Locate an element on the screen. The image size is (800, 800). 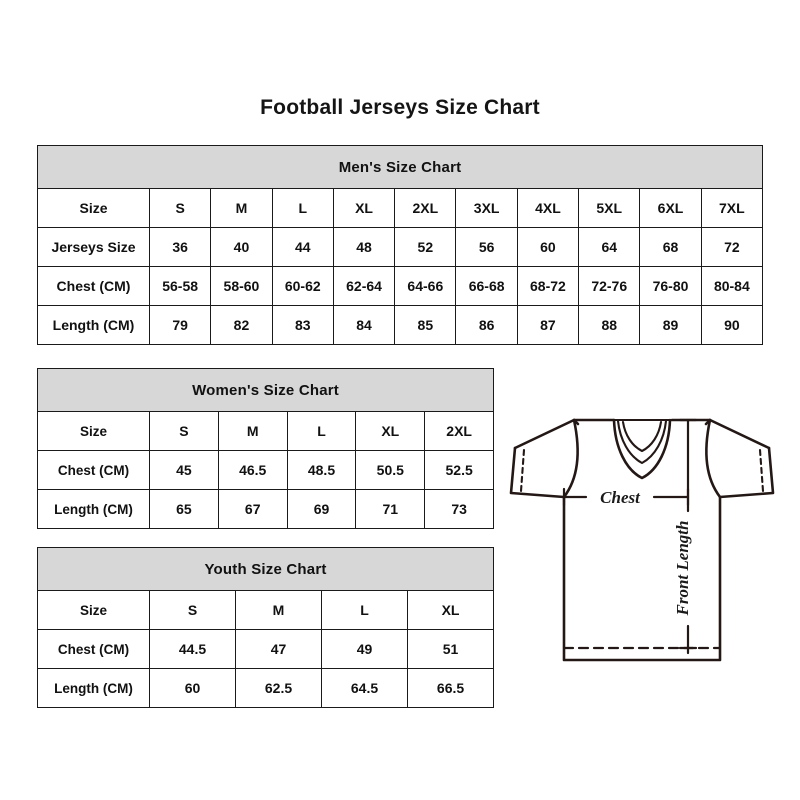
cell: 48.5 is located at coordinates (321, 470).